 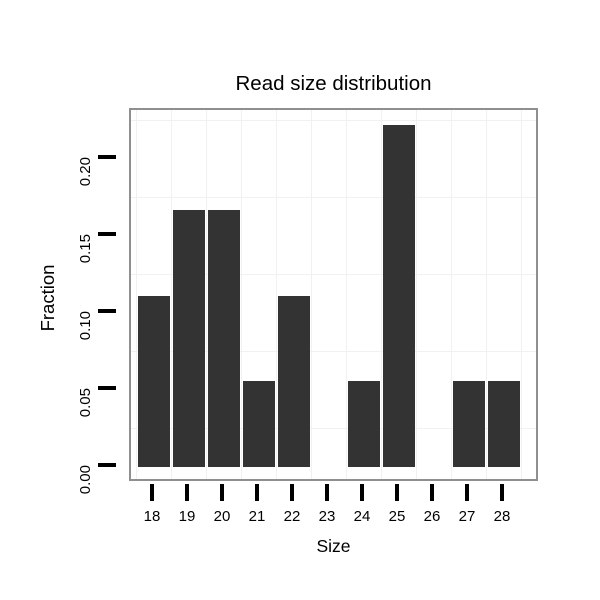 What do you see at coordinates (85, 249) in the screenshot?
I see `y-tick-label: 0.15` at bounding box center [85, 249].